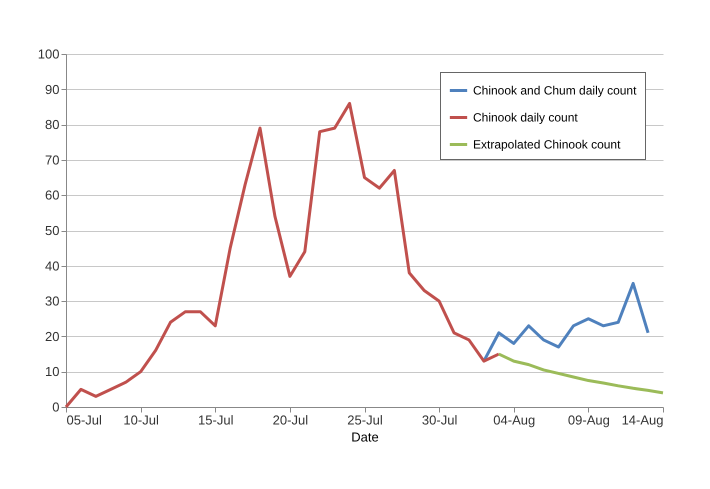 Image resolution: width=710 pixels, height=489 pixels. I want to click on y-tick-label: 30, so click(52, 301).